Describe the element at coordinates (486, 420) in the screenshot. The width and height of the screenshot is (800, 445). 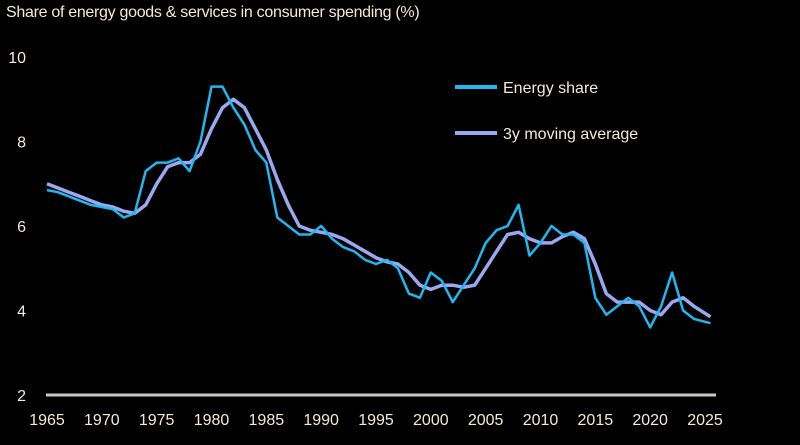
I see `x-tick-label: 2005` at that location.